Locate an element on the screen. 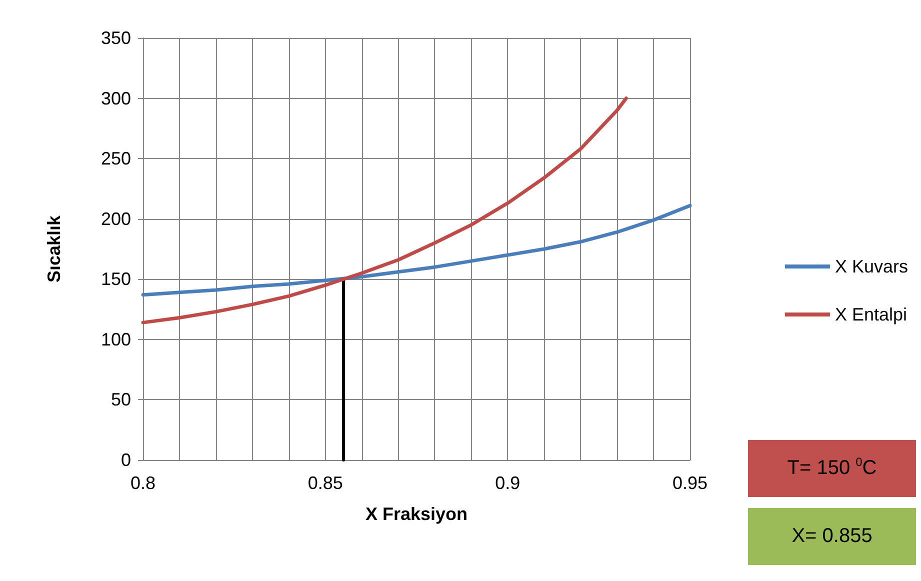  y-tick-label: 200 is located at coordinates (115, 218).